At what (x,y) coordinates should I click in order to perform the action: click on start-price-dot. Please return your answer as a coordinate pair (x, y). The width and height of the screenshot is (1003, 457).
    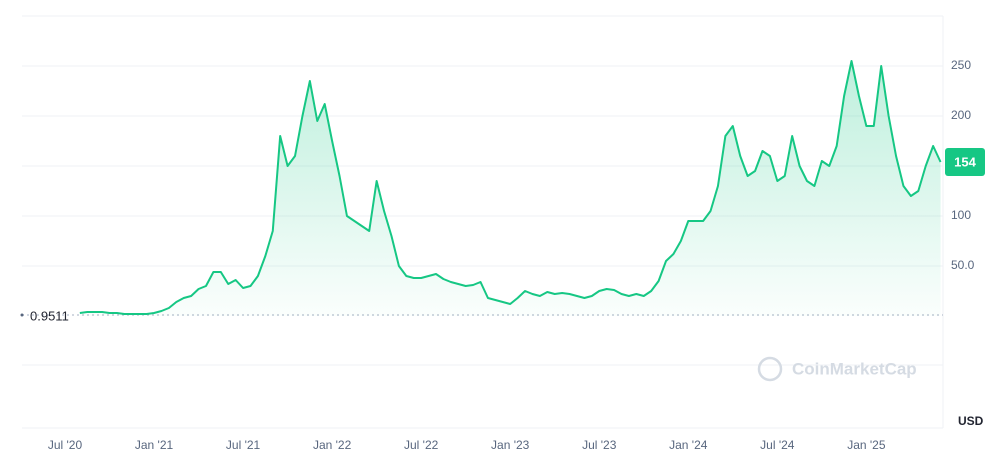
    Looking at the image, I should click on (22, 315).